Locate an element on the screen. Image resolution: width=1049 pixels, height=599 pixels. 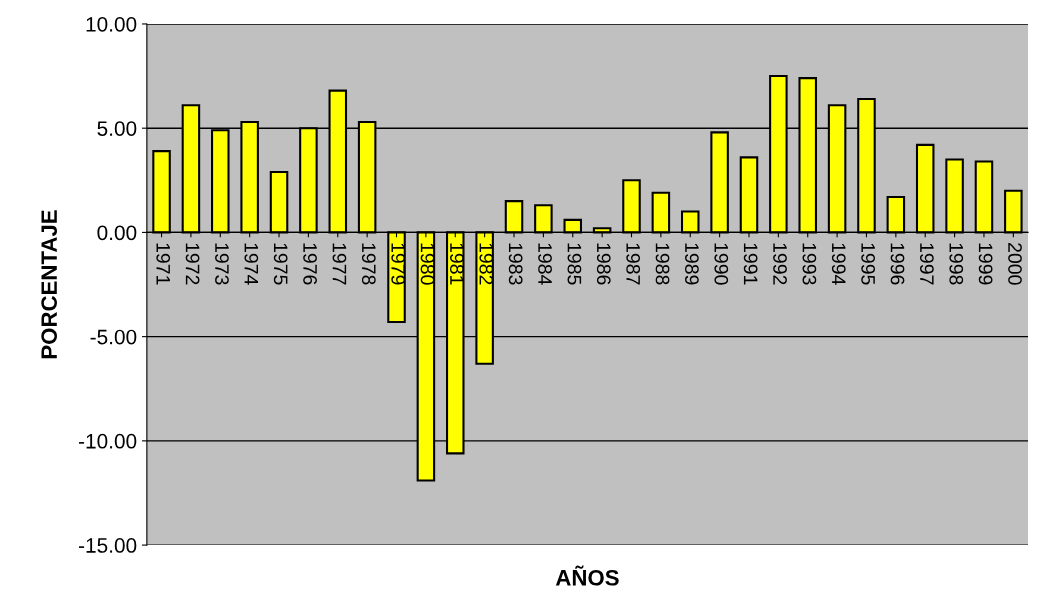
x-tick-label: 1990 is located at coordinates (721, 264).